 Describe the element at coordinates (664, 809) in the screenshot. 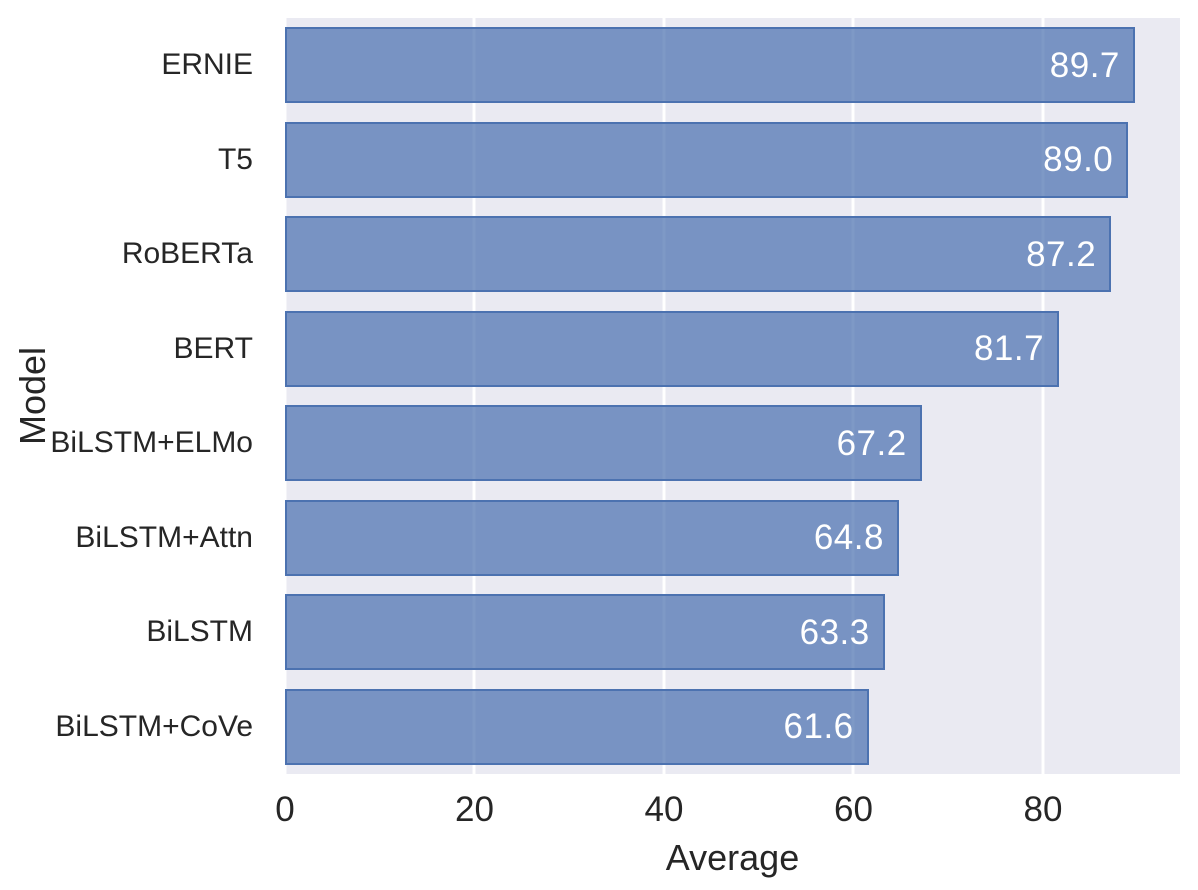

I see `x-tick-label: 40` at that location.